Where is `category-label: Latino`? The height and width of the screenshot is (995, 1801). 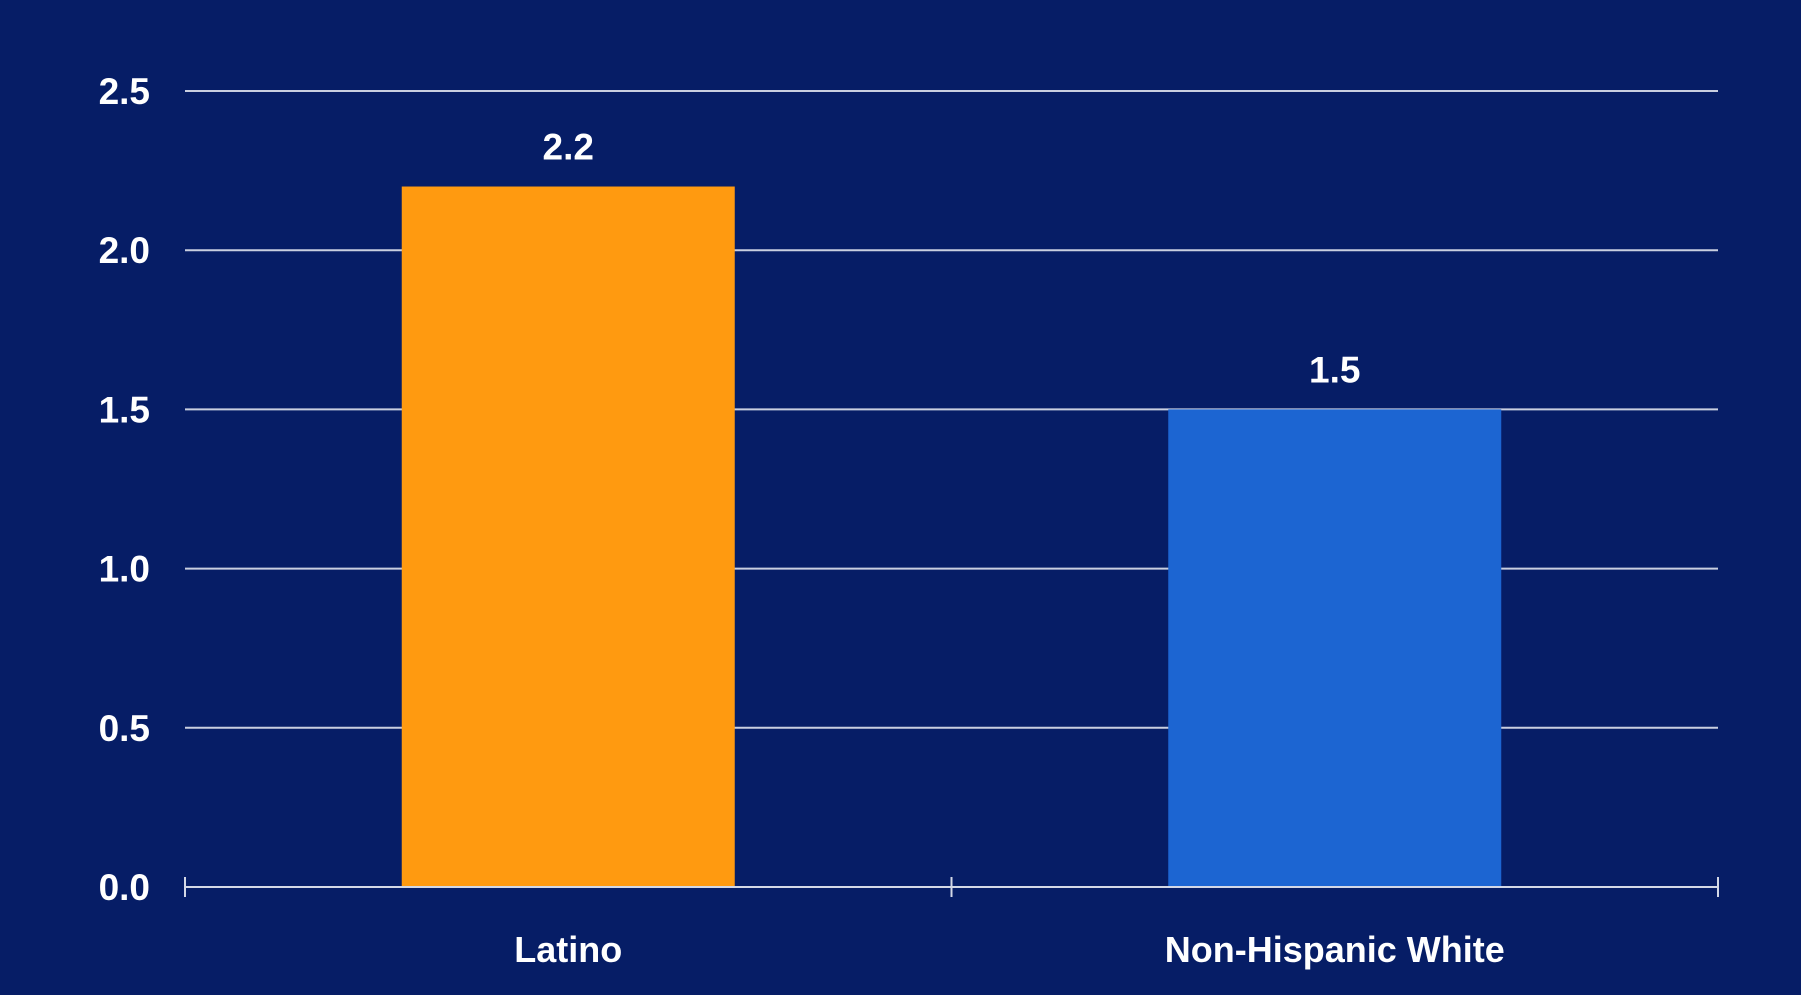
category-label: Latino is located at coordinates (568, 949).